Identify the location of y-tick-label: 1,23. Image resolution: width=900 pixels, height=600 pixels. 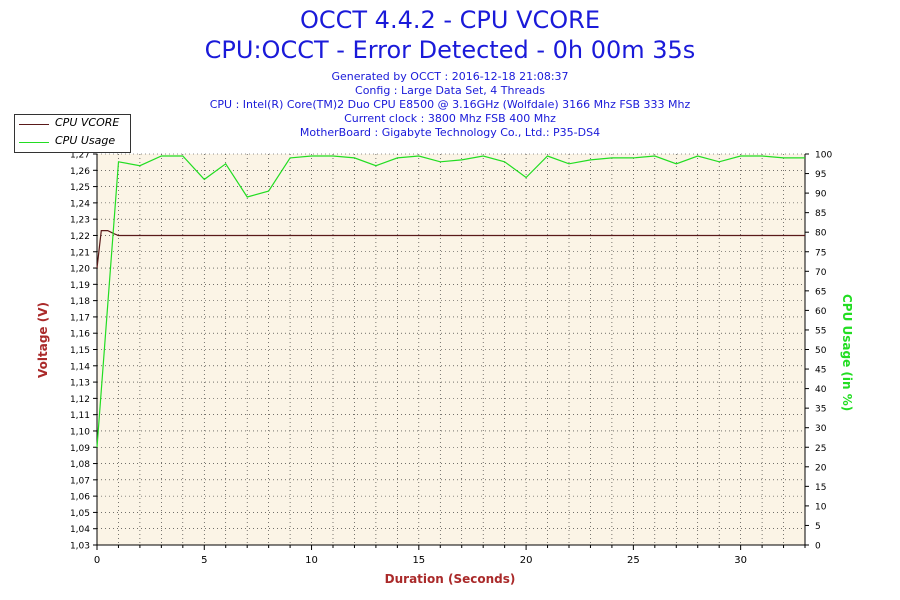
(80, 221).